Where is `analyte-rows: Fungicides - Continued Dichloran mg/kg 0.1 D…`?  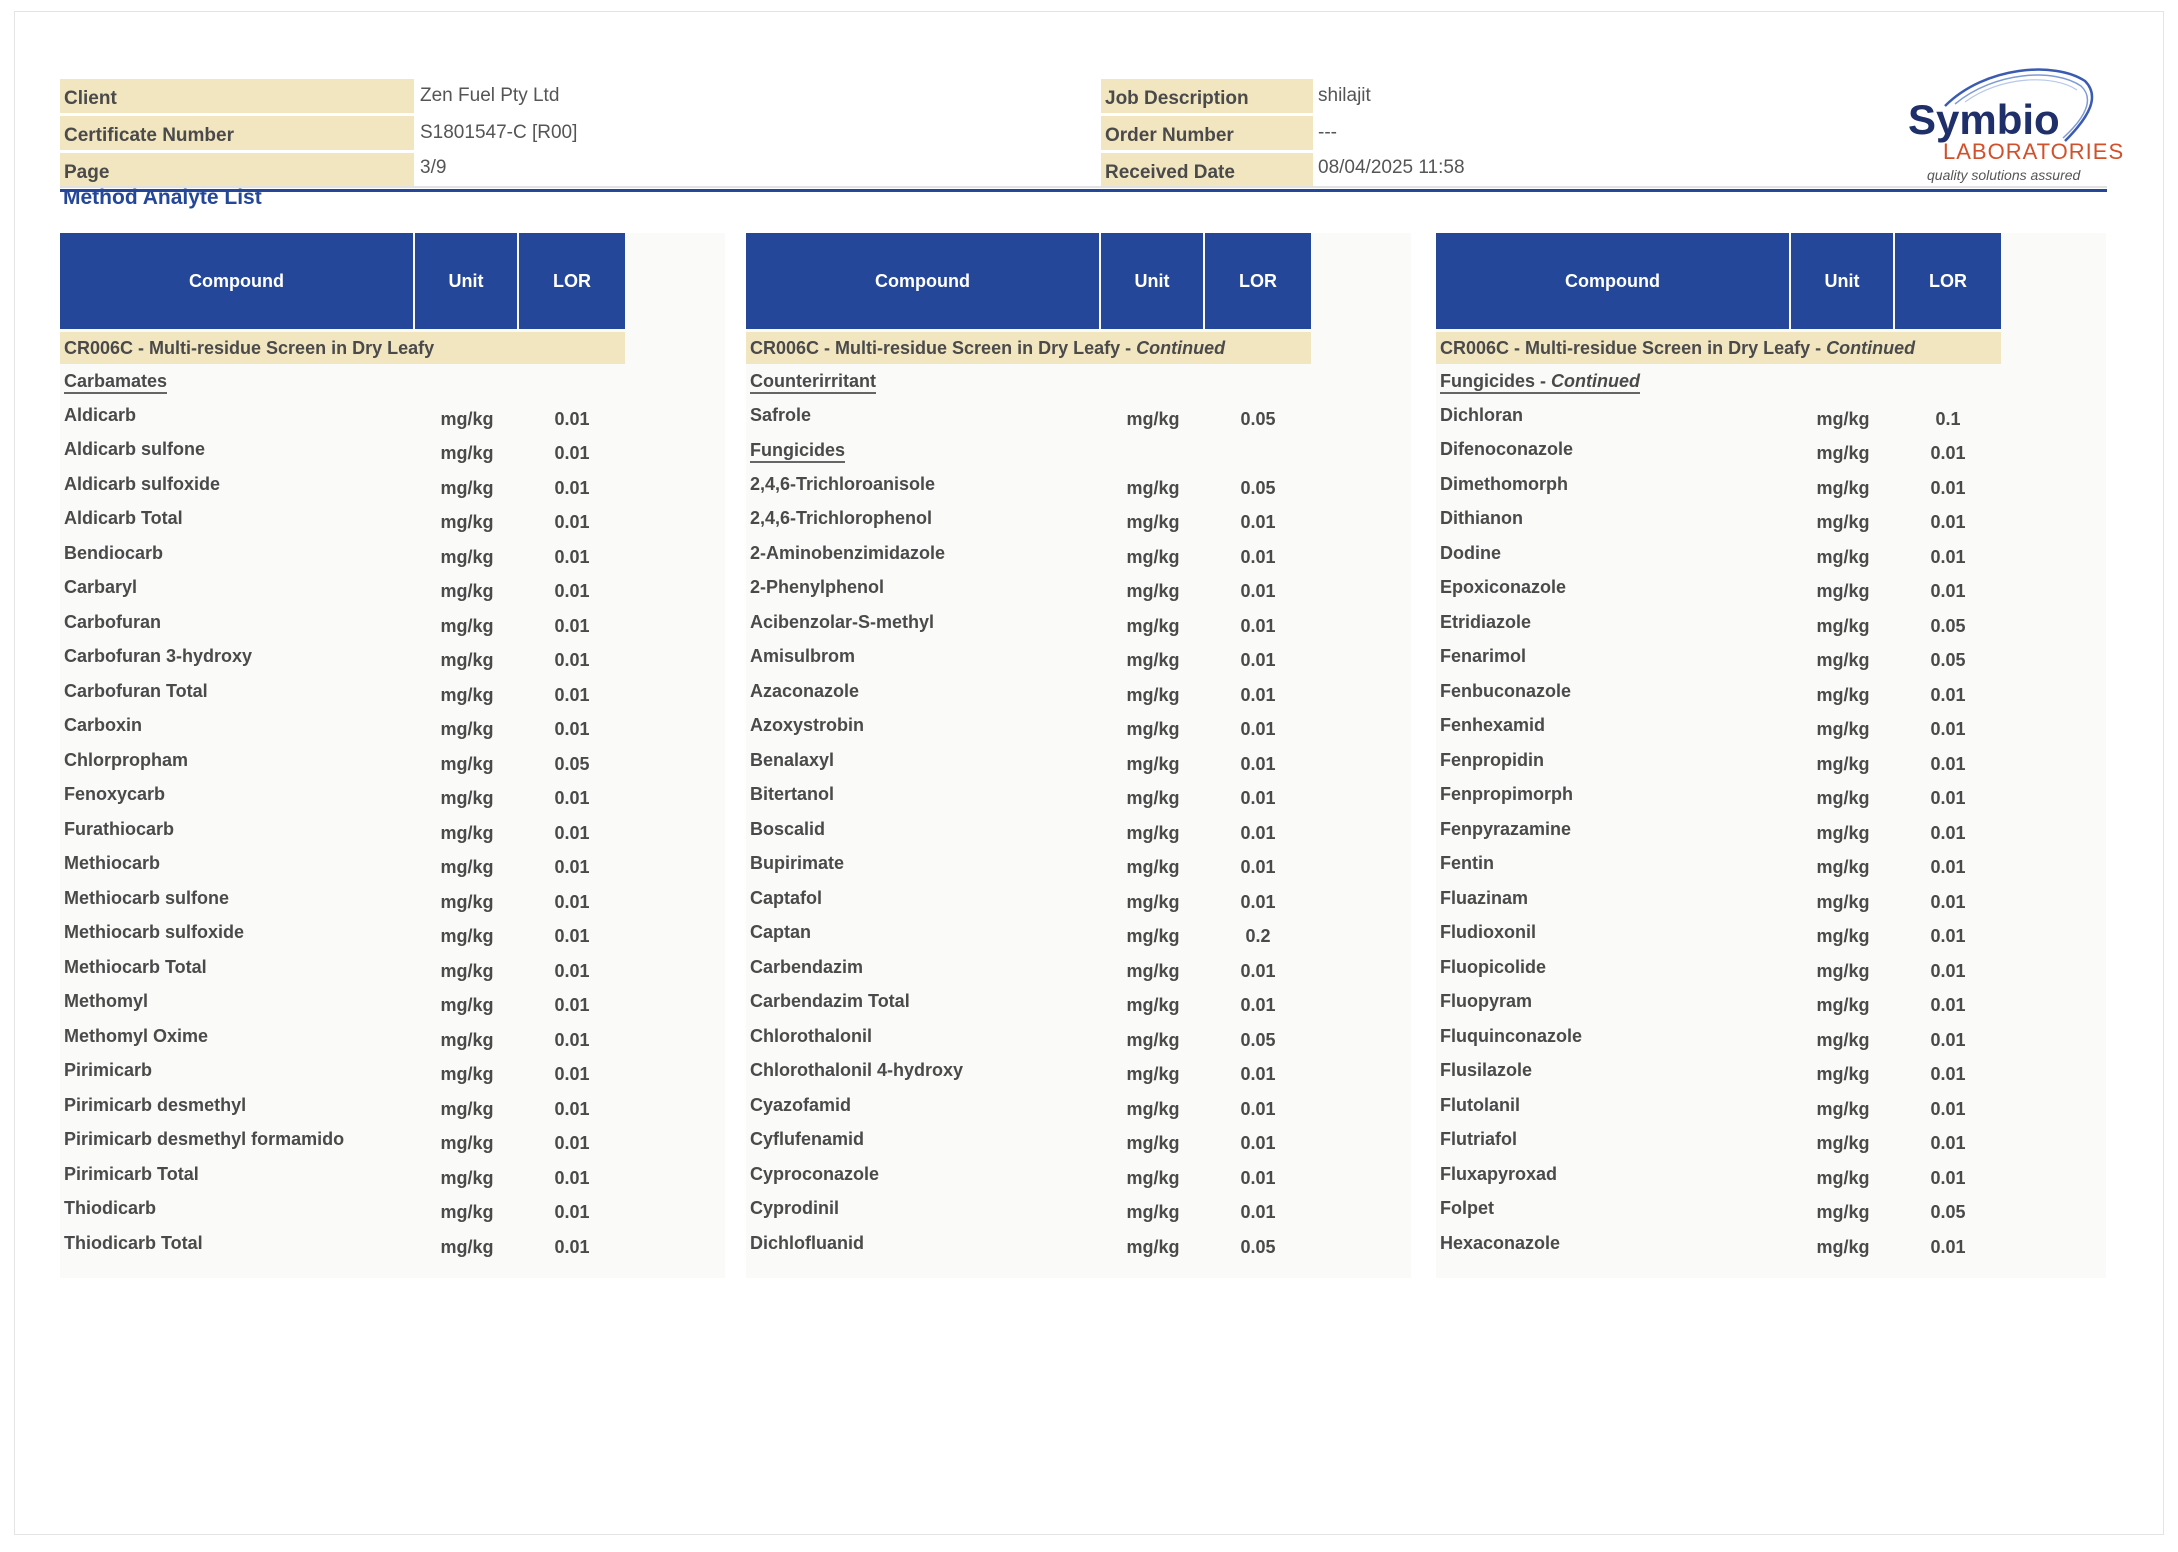 analyte-rows: Fungicides - Continued Dichloran mg/kg 0.1 D… is located at coordinates (1718, 814).